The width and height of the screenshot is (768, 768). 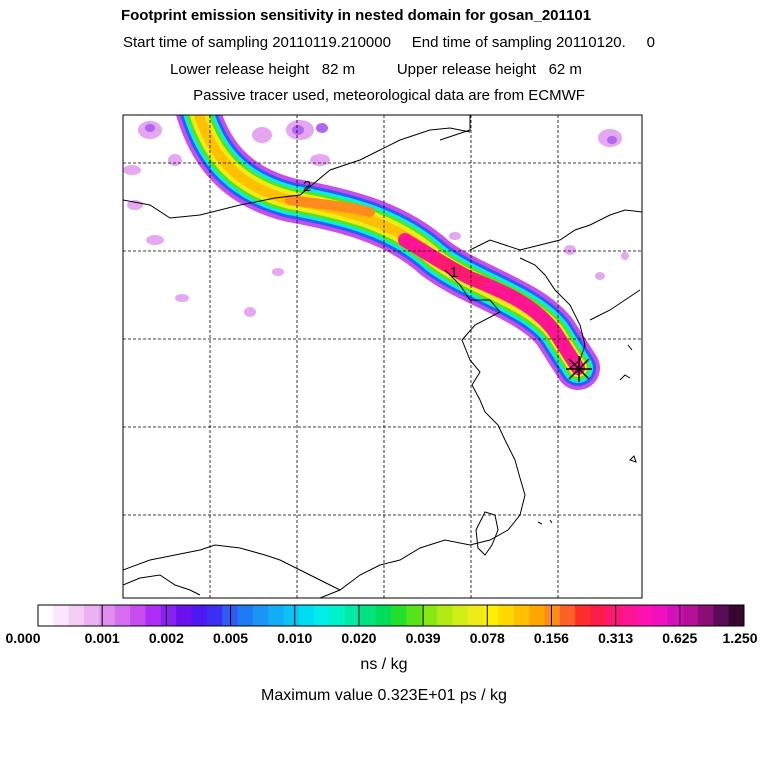 I want to click on colorbar-tick-label: 0.000, so click(x=22, y=638).